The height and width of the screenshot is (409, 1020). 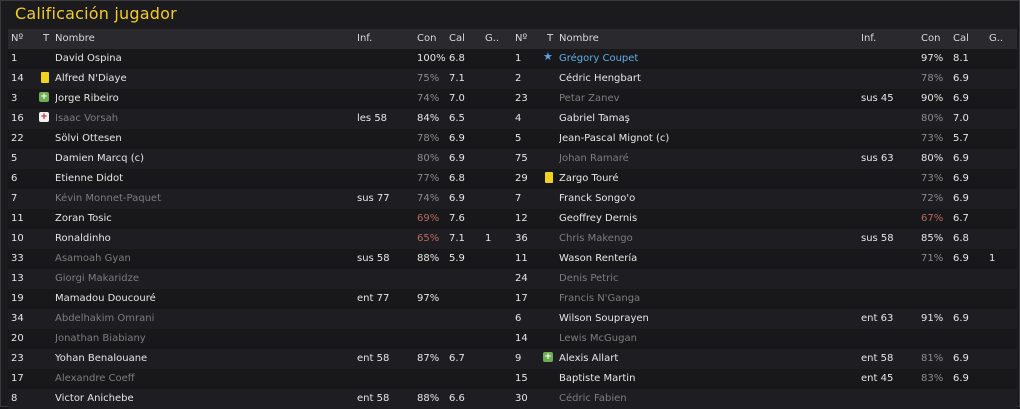 I want to click on player-name-link: Grégory Coupet, so click(x=599, y=58).